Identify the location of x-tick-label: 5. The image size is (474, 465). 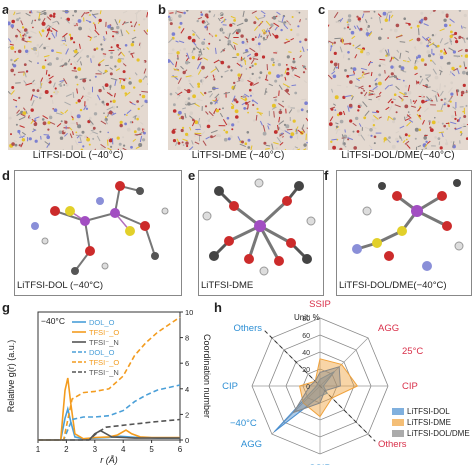
(151, 449).